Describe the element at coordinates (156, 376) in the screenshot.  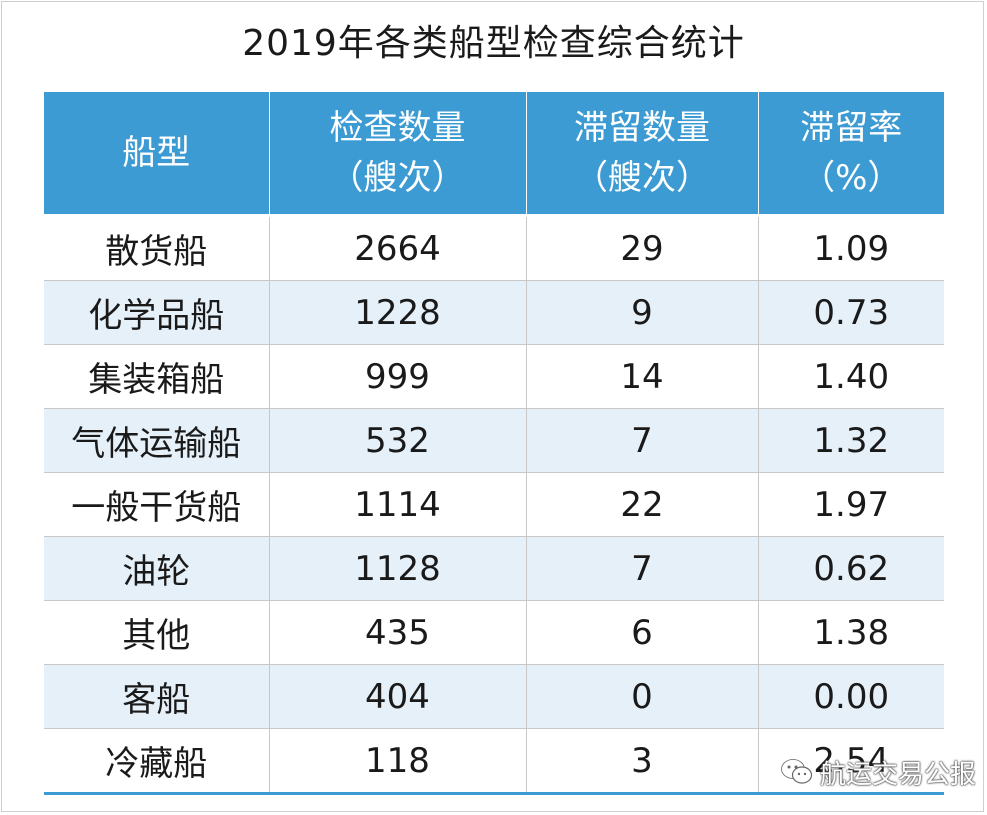
I see `cell-ship-type: 集装箱船` at that location.